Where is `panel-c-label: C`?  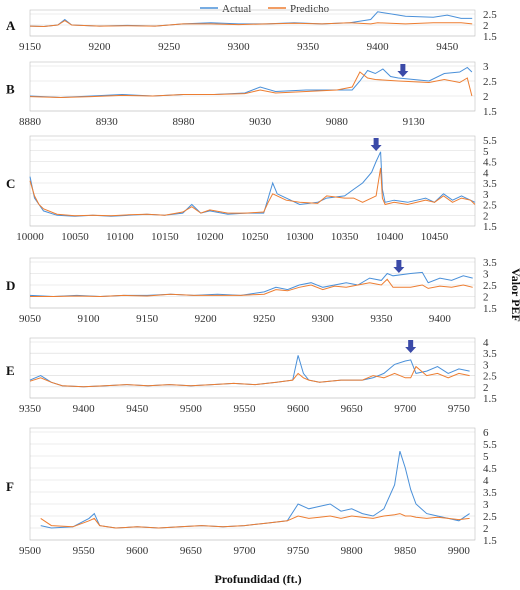
panel-c-label: C is located at coordinates (10, 183).